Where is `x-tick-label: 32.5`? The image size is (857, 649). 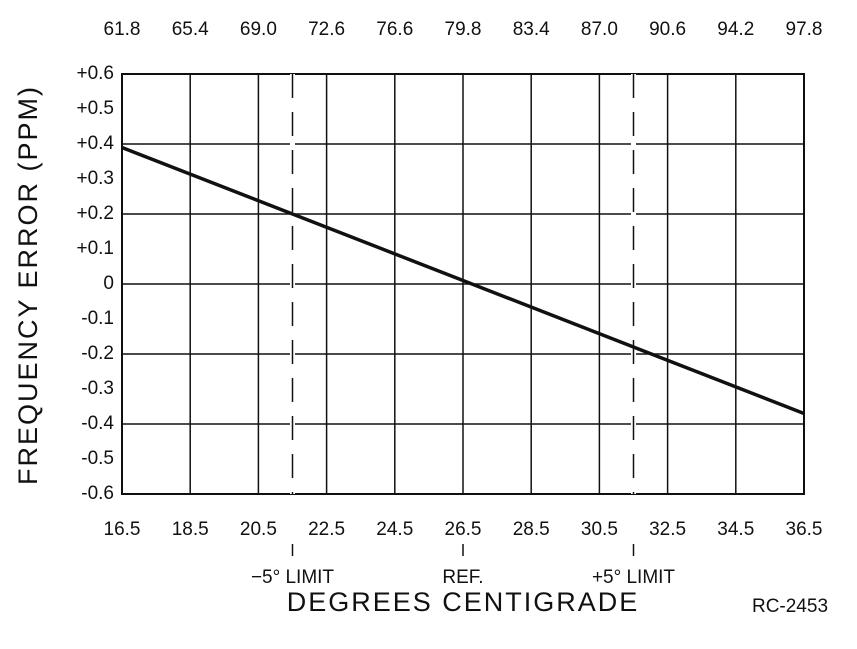
x-tick-label: 32.5 is located at coordinates (667, 529).